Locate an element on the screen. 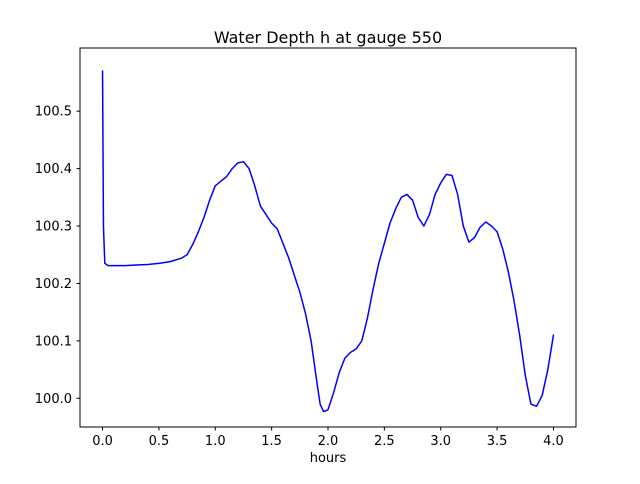 This screenshot has height=484, width=640. y-axis-ticks: 100.0 100.1 100.2 100.3 100.4 100.5 is located at coordinates (57, 256).